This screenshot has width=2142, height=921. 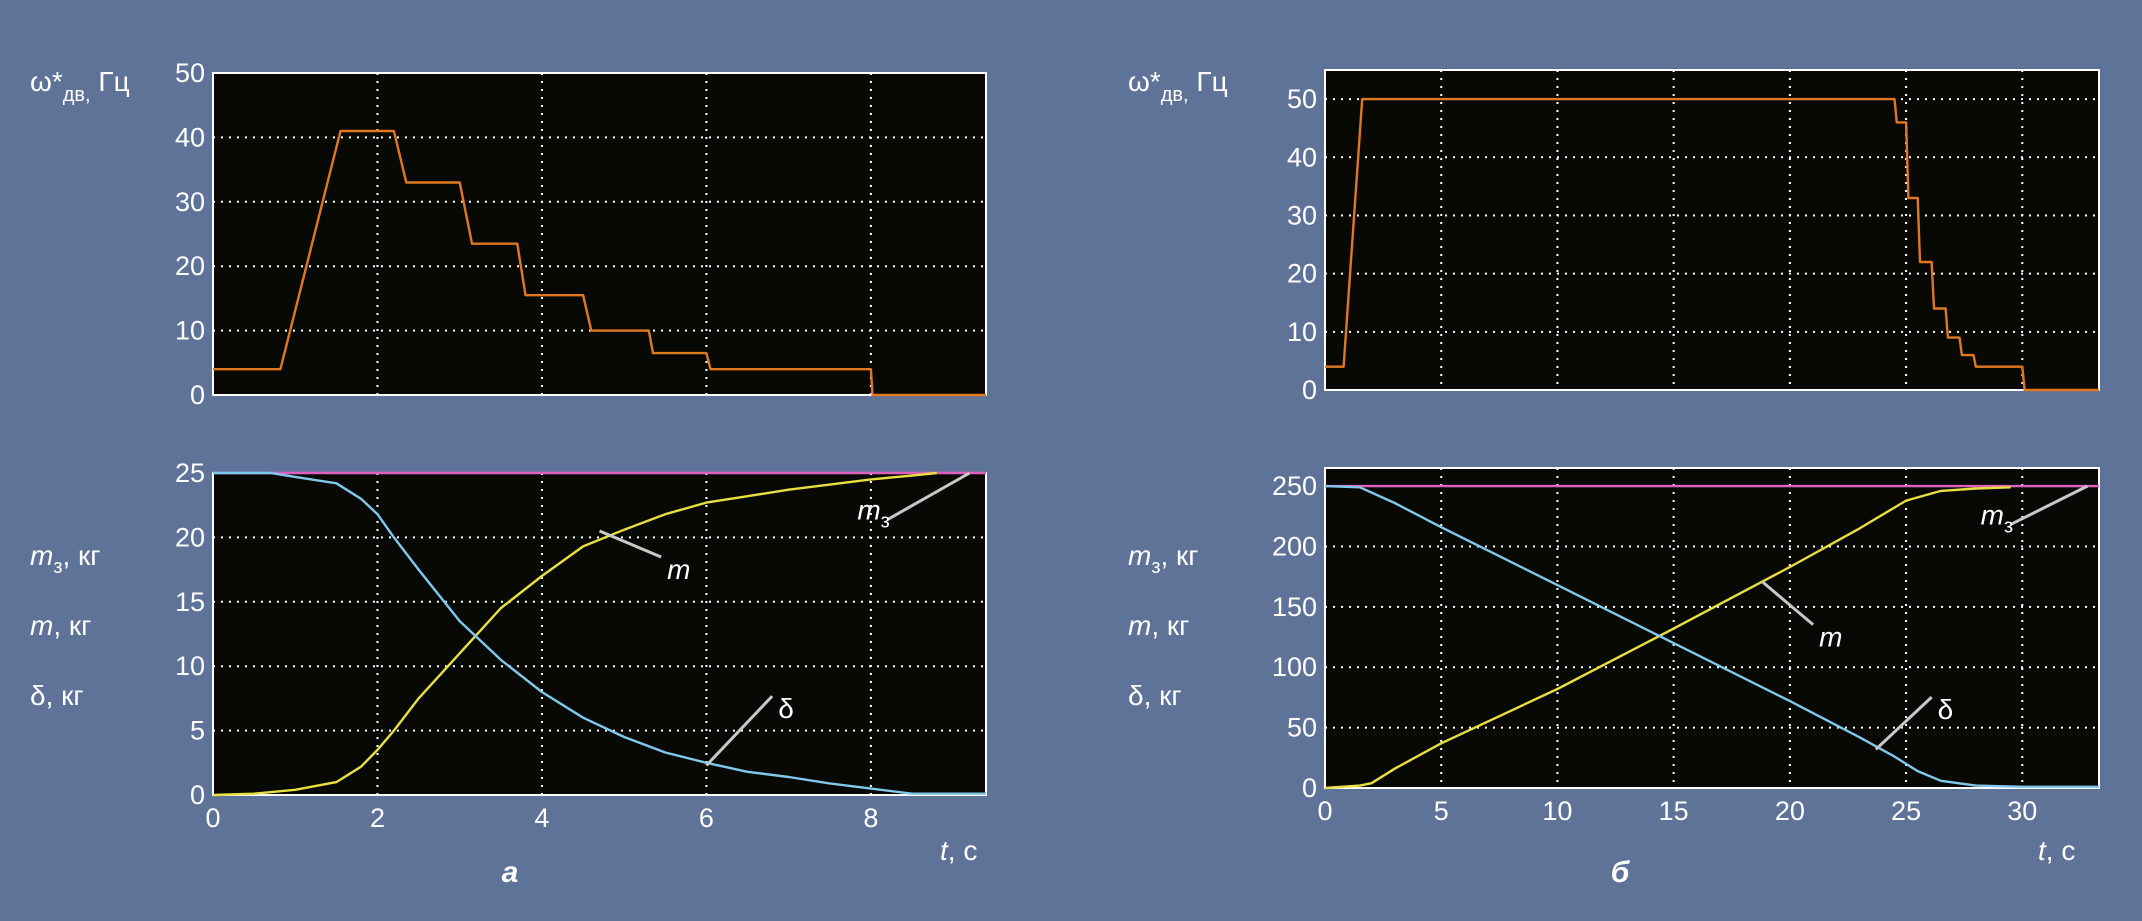 What do you see at coordinates (1621, 872) in the screenshot?
I see `caption-b: б` at bounding box center [1621, 872].